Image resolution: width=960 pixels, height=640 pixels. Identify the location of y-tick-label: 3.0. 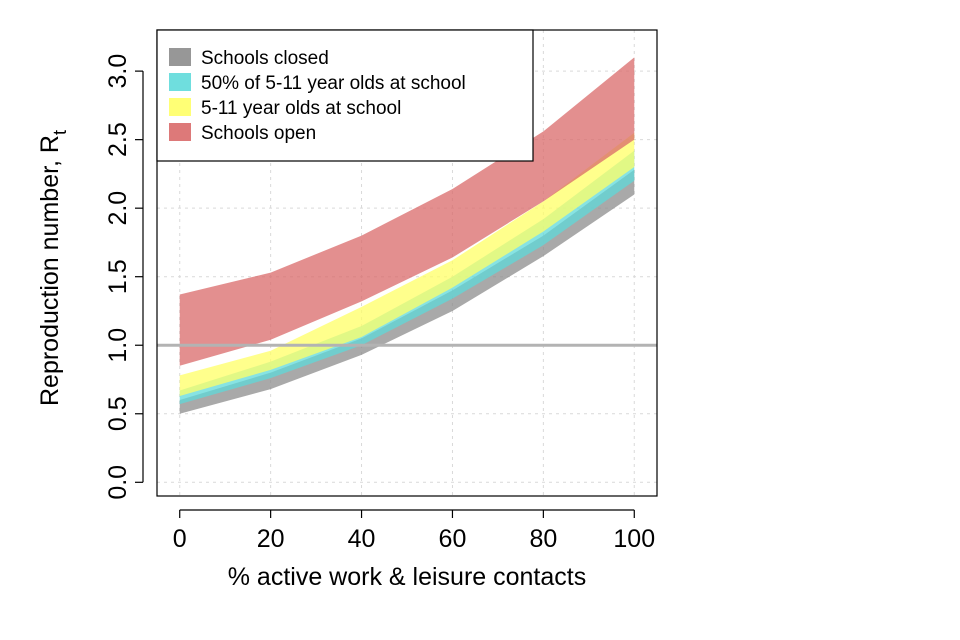
(118, 71).